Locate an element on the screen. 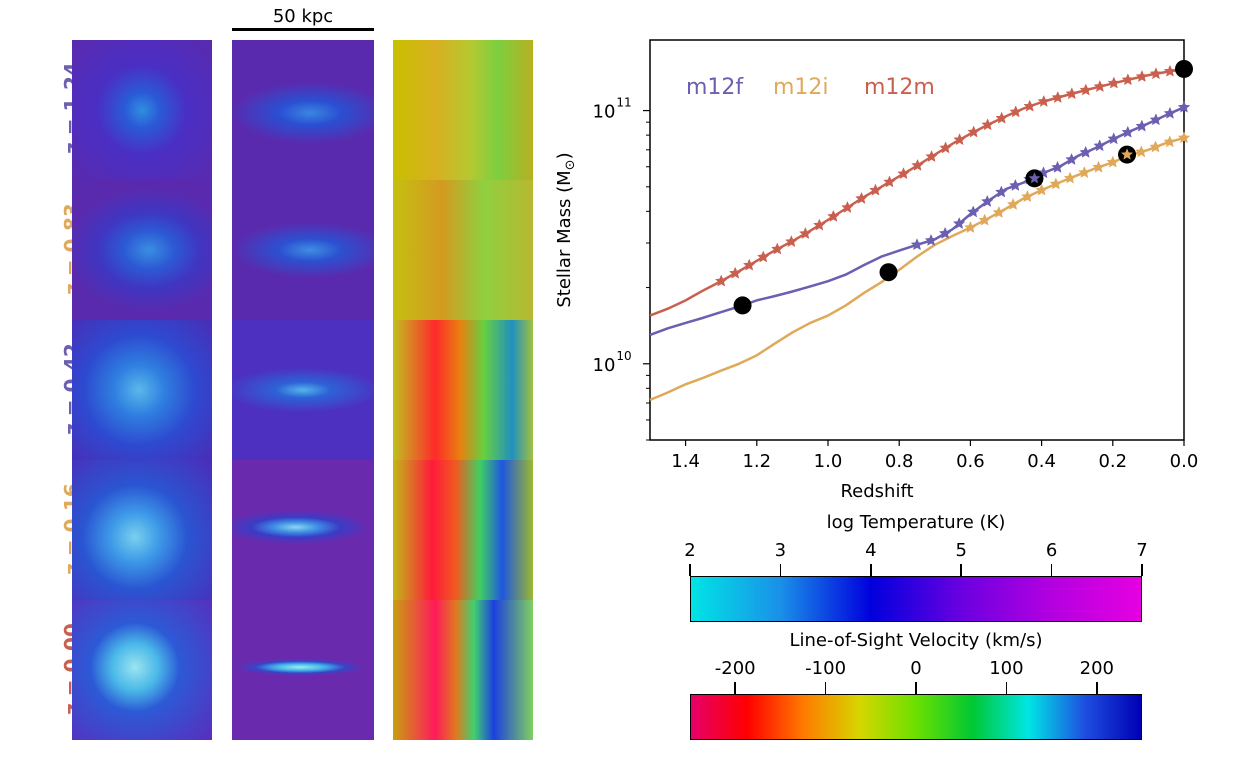  y-tick-exponent-1: 11 is located at coordinates (623, 103).